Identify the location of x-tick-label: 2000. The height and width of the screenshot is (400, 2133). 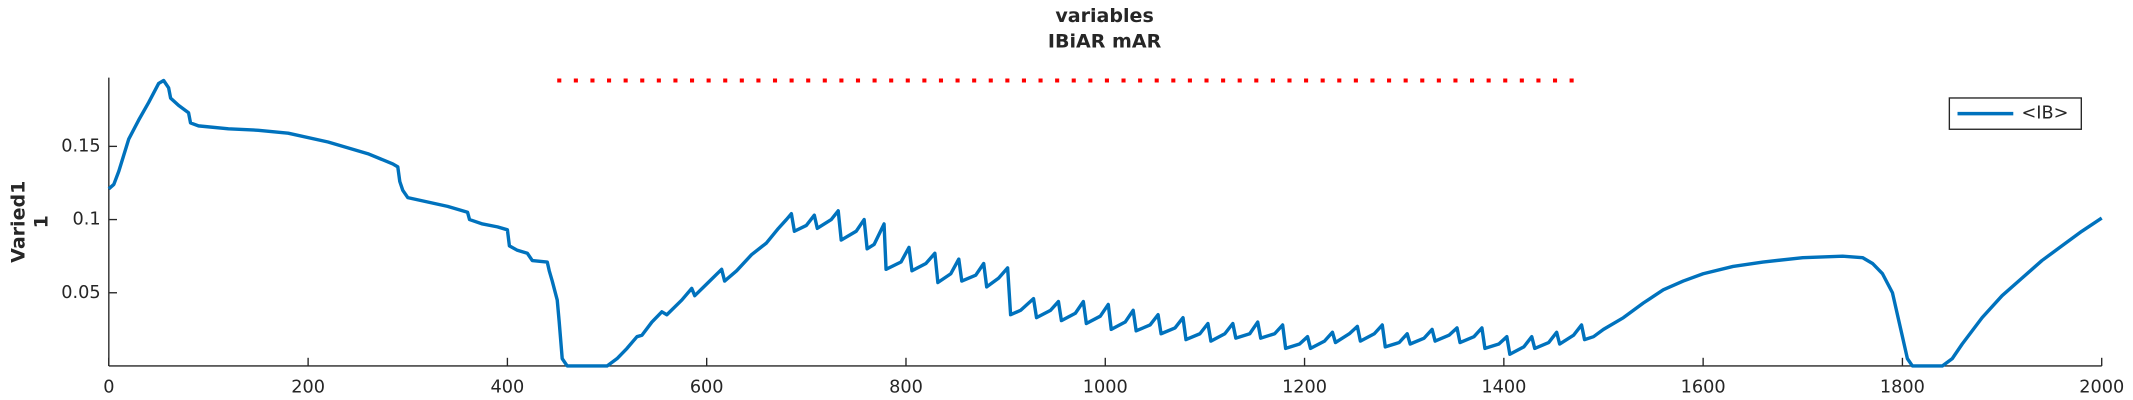
(2101, 388).